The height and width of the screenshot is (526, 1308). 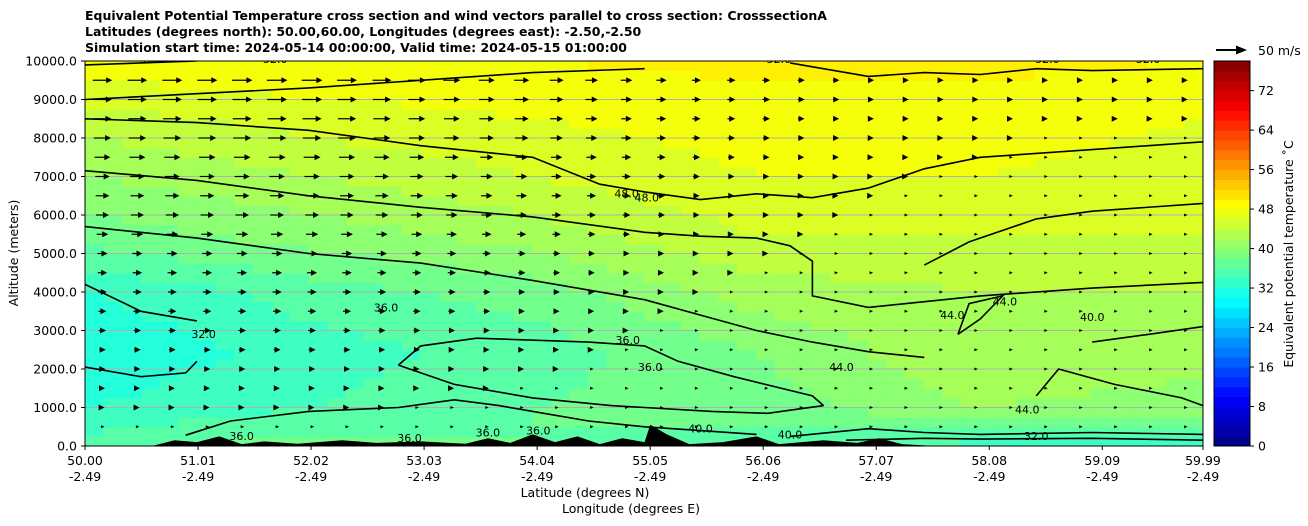 What do you see at coordinates (631, 508) in the screenshot?
I see `x-axis-label-2: Longitude (degrees E)` at bounding box center [631, 508].